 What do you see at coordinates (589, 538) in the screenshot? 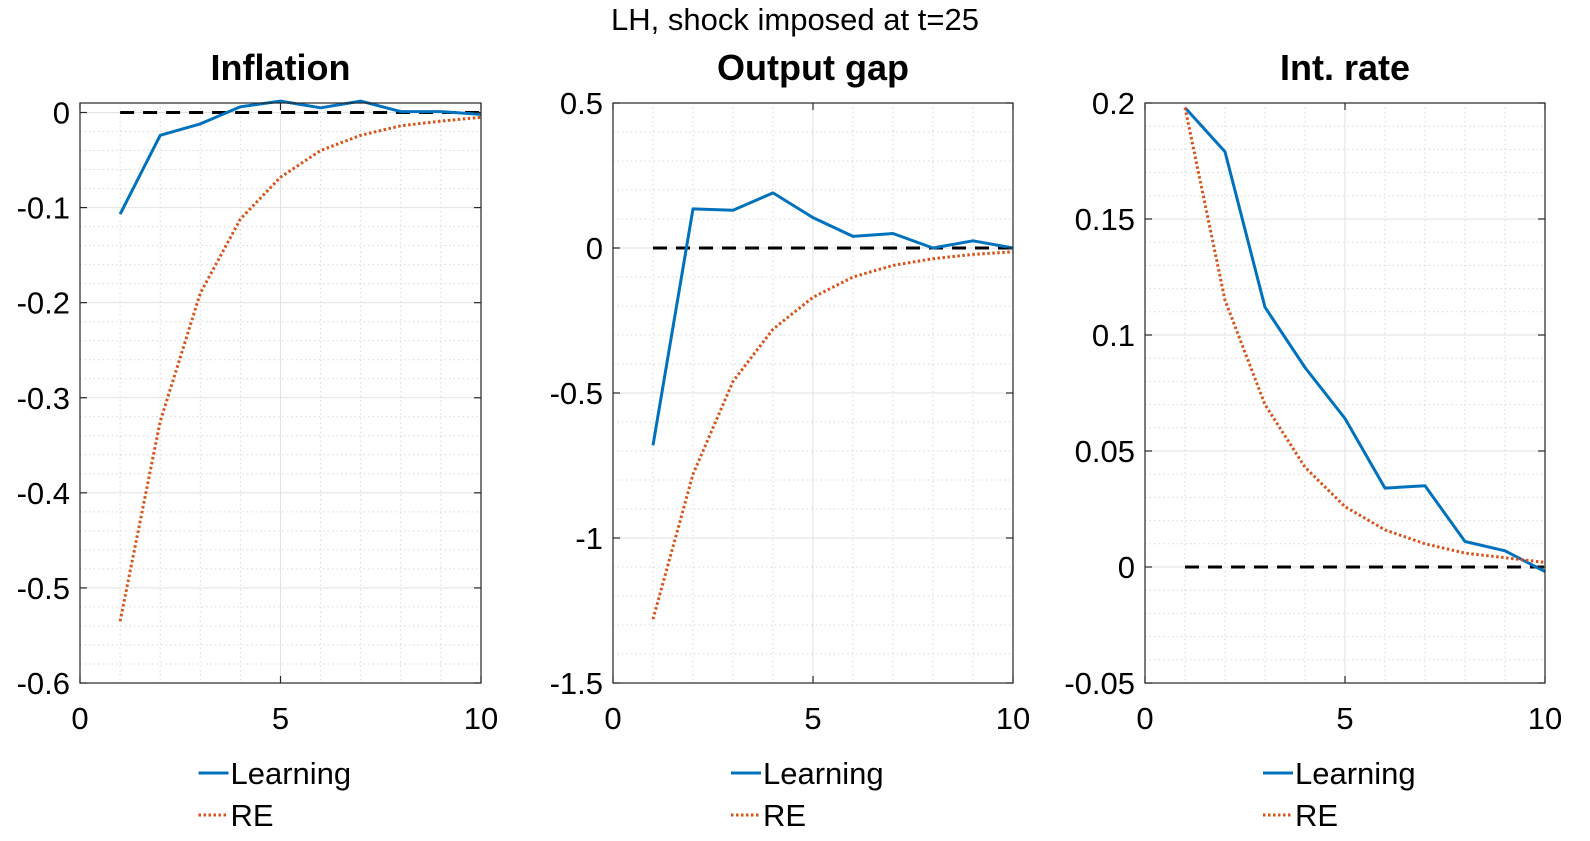
I see `y-tick-label: -1` at bounding box center [589, 538].